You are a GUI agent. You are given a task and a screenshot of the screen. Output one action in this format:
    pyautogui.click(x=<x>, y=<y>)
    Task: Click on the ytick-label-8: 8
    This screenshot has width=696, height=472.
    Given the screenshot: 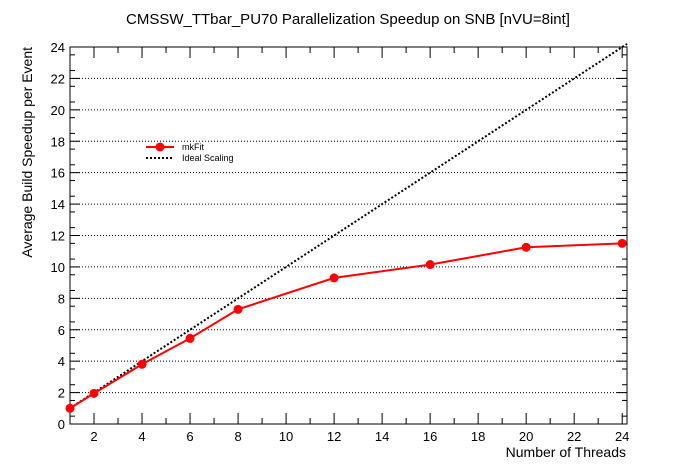 What is the action you would take?
    pyautogui.click(x=61, y=298)
    